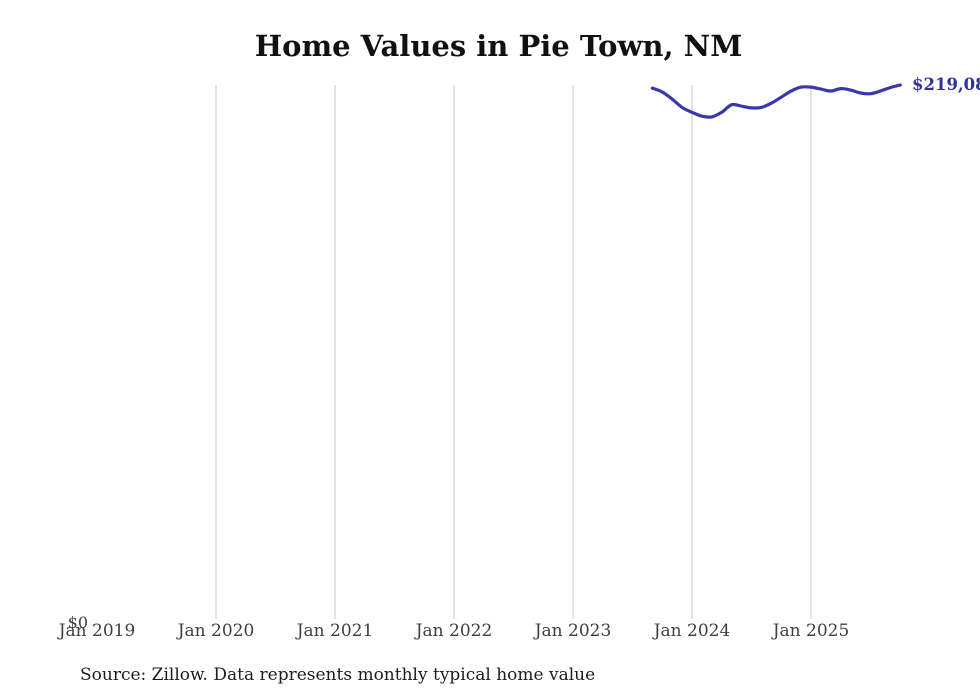 Image resolution: width=980 pixels, height=699 pixels. I want to click on x-tick-label: Jan 2023, so click(573, 631).